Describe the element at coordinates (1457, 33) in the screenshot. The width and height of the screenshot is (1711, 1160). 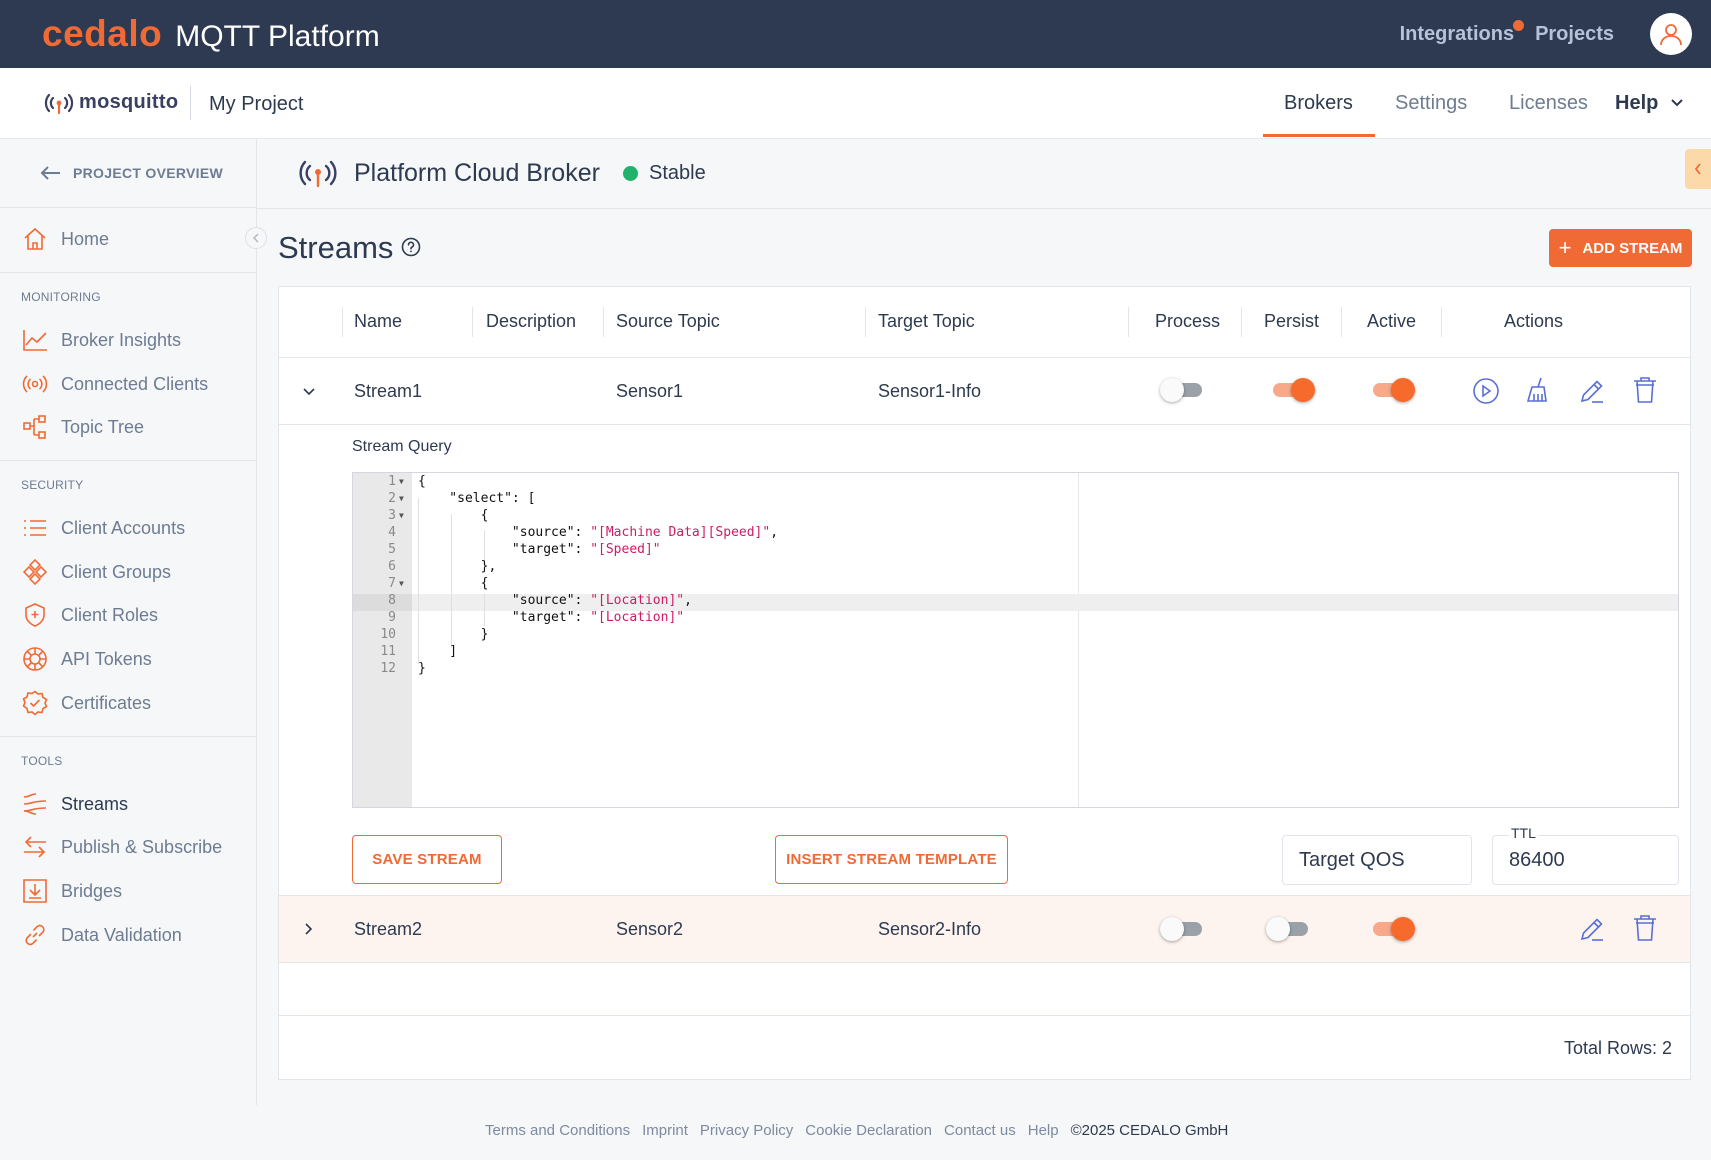
I see `integrations-label: Integrations` at that location.